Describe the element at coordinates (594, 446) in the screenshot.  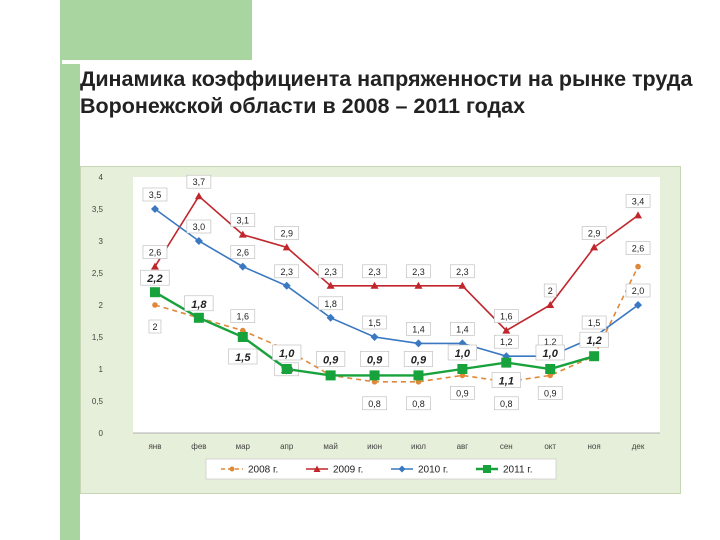
I see `x-tick-label: ноя` at that location.